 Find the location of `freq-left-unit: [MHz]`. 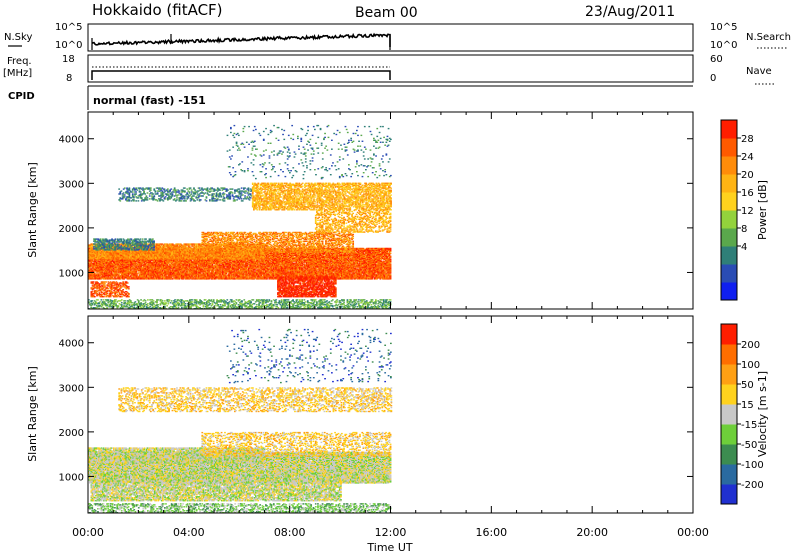

freq-left-unit: [MHz] is located at coordinates (17, 73).